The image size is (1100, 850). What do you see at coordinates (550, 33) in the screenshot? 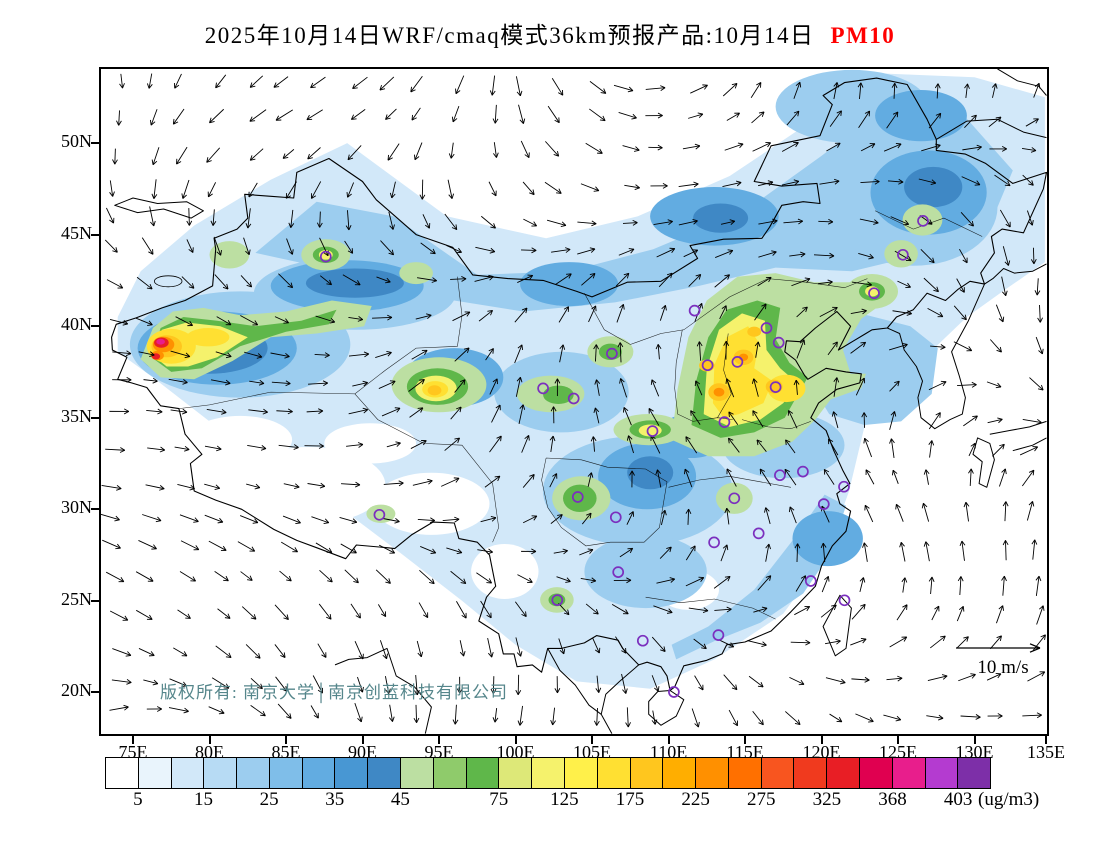
I see `page-title: 2025年10月14日WRF/cmaq模式36km预报产品:10月14日 PM10` at bounding box center [550, 33].